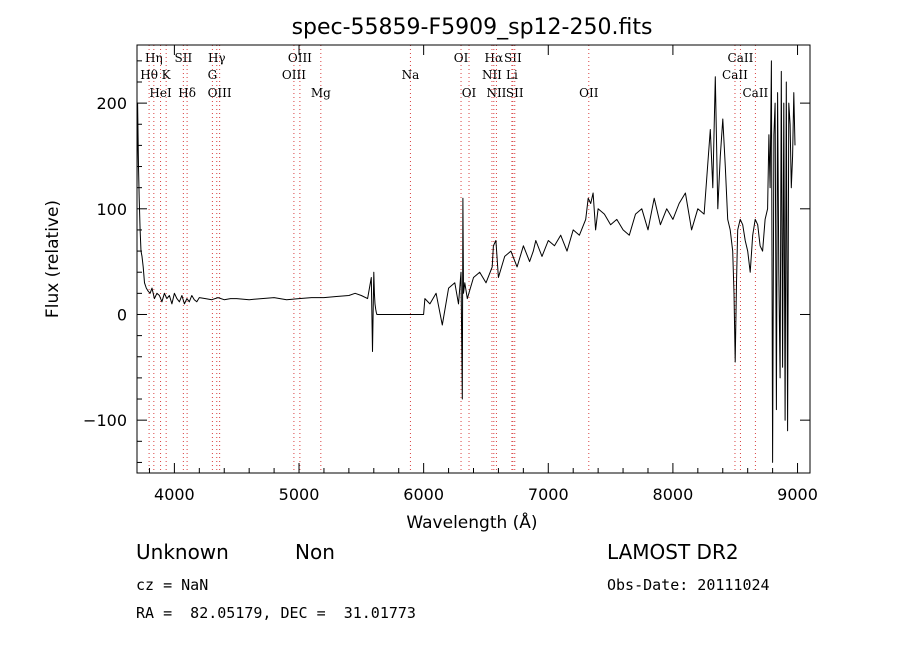 This screenshot has width=900, height=650. Describe the element at coordinates (673, 552) in the screenshot. I see `survey-name: LAMOST DR2` at that location.